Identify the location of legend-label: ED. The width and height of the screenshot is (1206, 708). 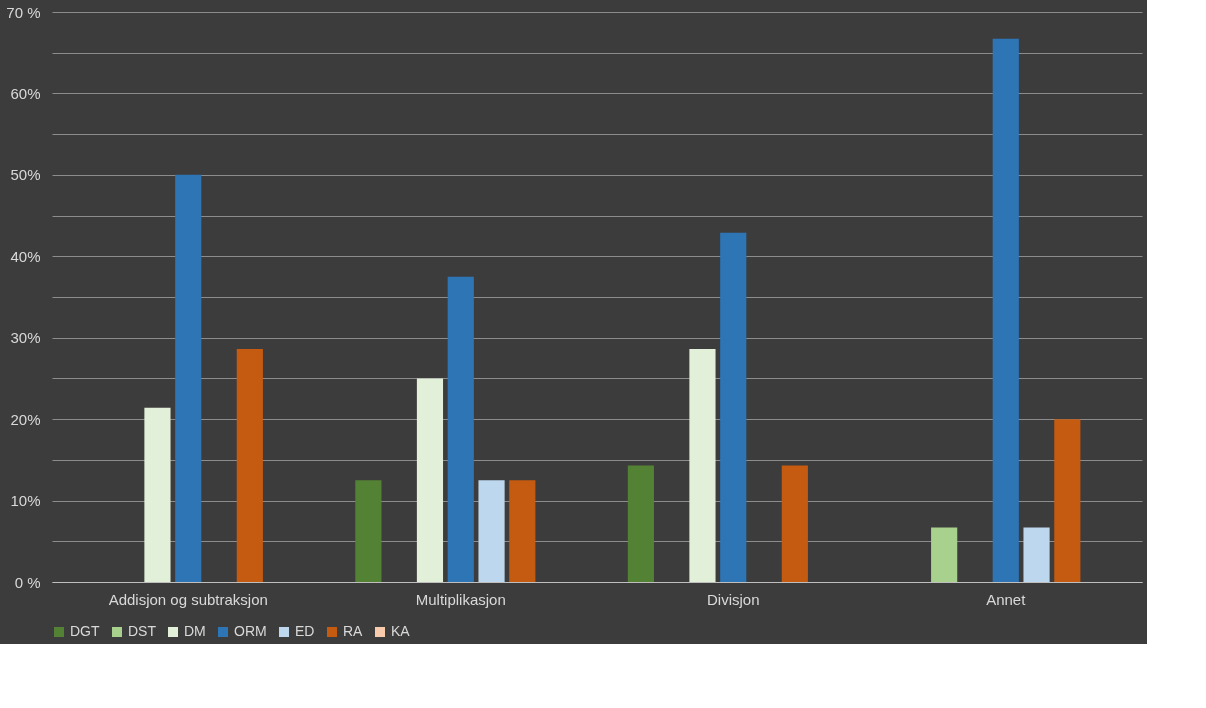
(305, 631).